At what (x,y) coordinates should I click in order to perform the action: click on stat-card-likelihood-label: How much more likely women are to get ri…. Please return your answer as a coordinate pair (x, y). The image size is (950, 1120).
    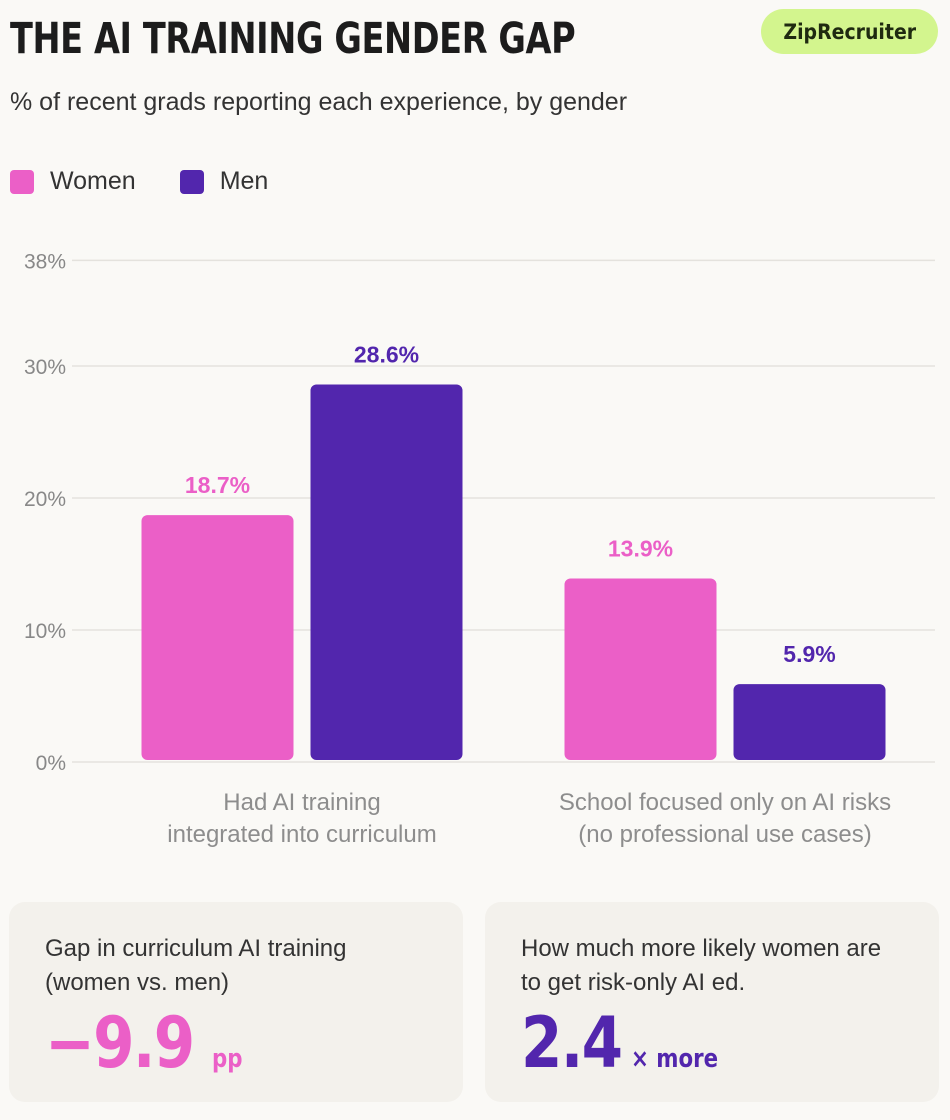
    Looking at the image, I should click on (711, 966).